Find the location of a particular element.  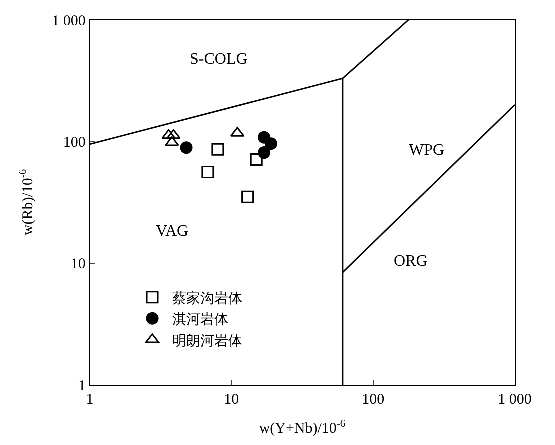

annotation: ORG is located at coordinates (411, 261).